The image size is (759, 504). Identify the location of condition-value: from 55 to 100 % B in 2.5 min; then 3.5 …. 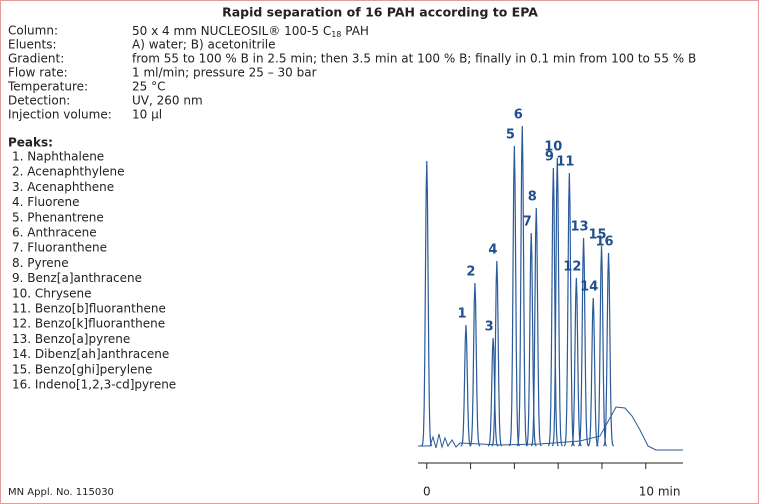
(414, 59).